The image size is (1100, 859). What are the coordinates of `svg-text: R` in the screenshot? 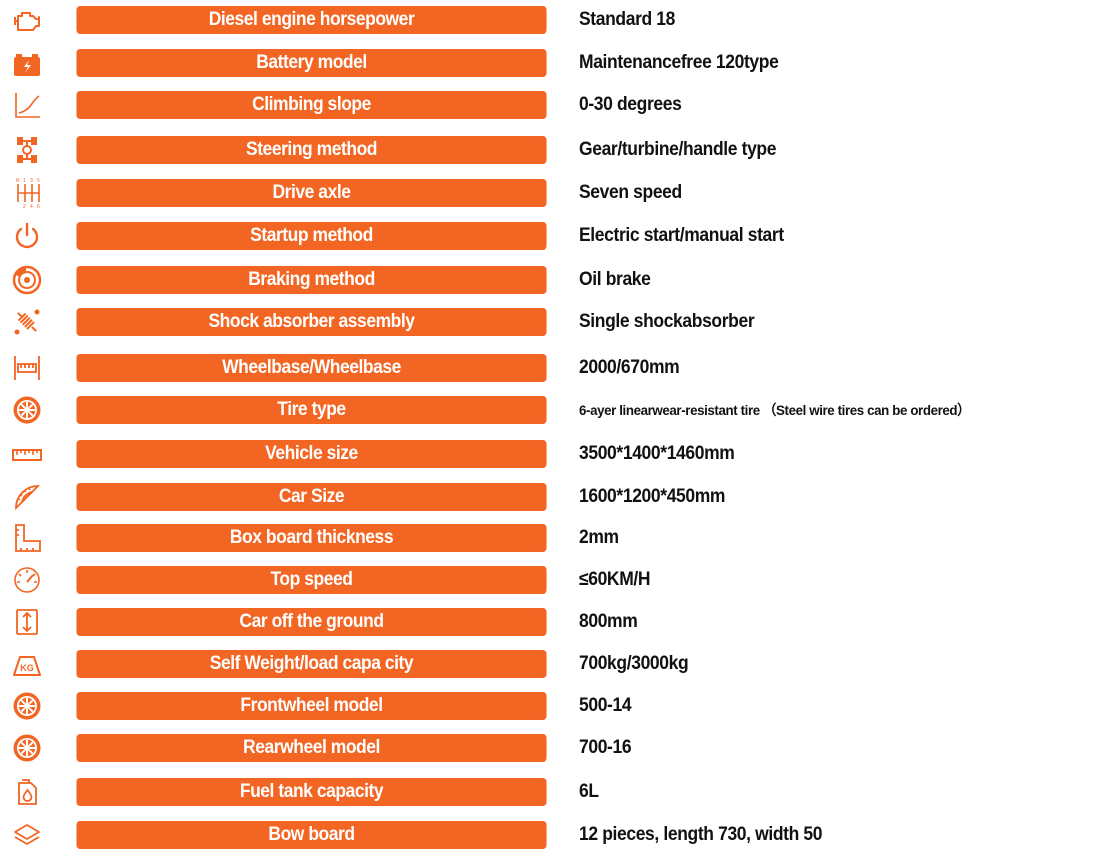 It's located at (18, 181).